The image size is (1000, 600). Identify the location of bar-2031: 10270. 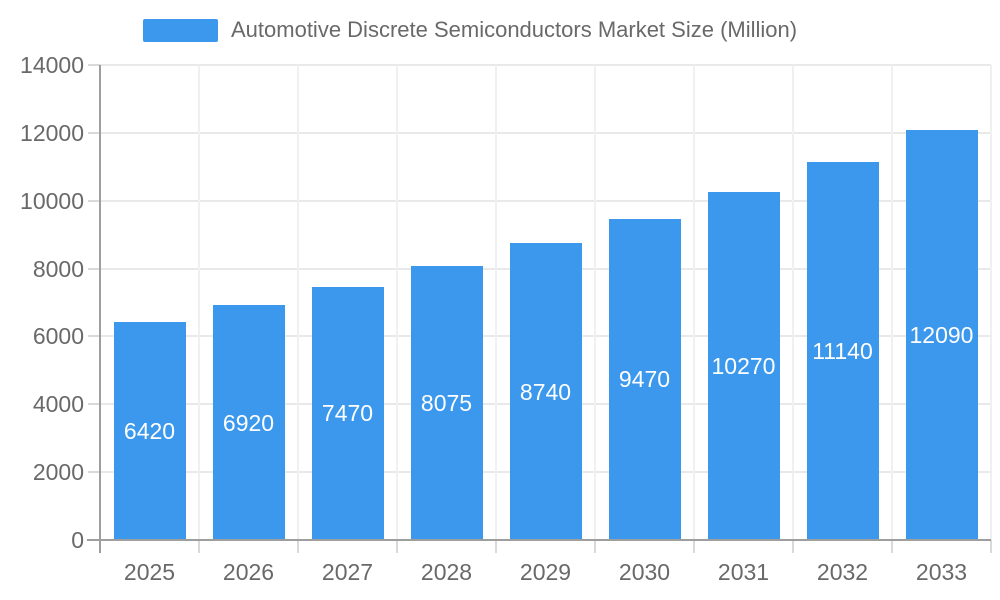
(743, 365).